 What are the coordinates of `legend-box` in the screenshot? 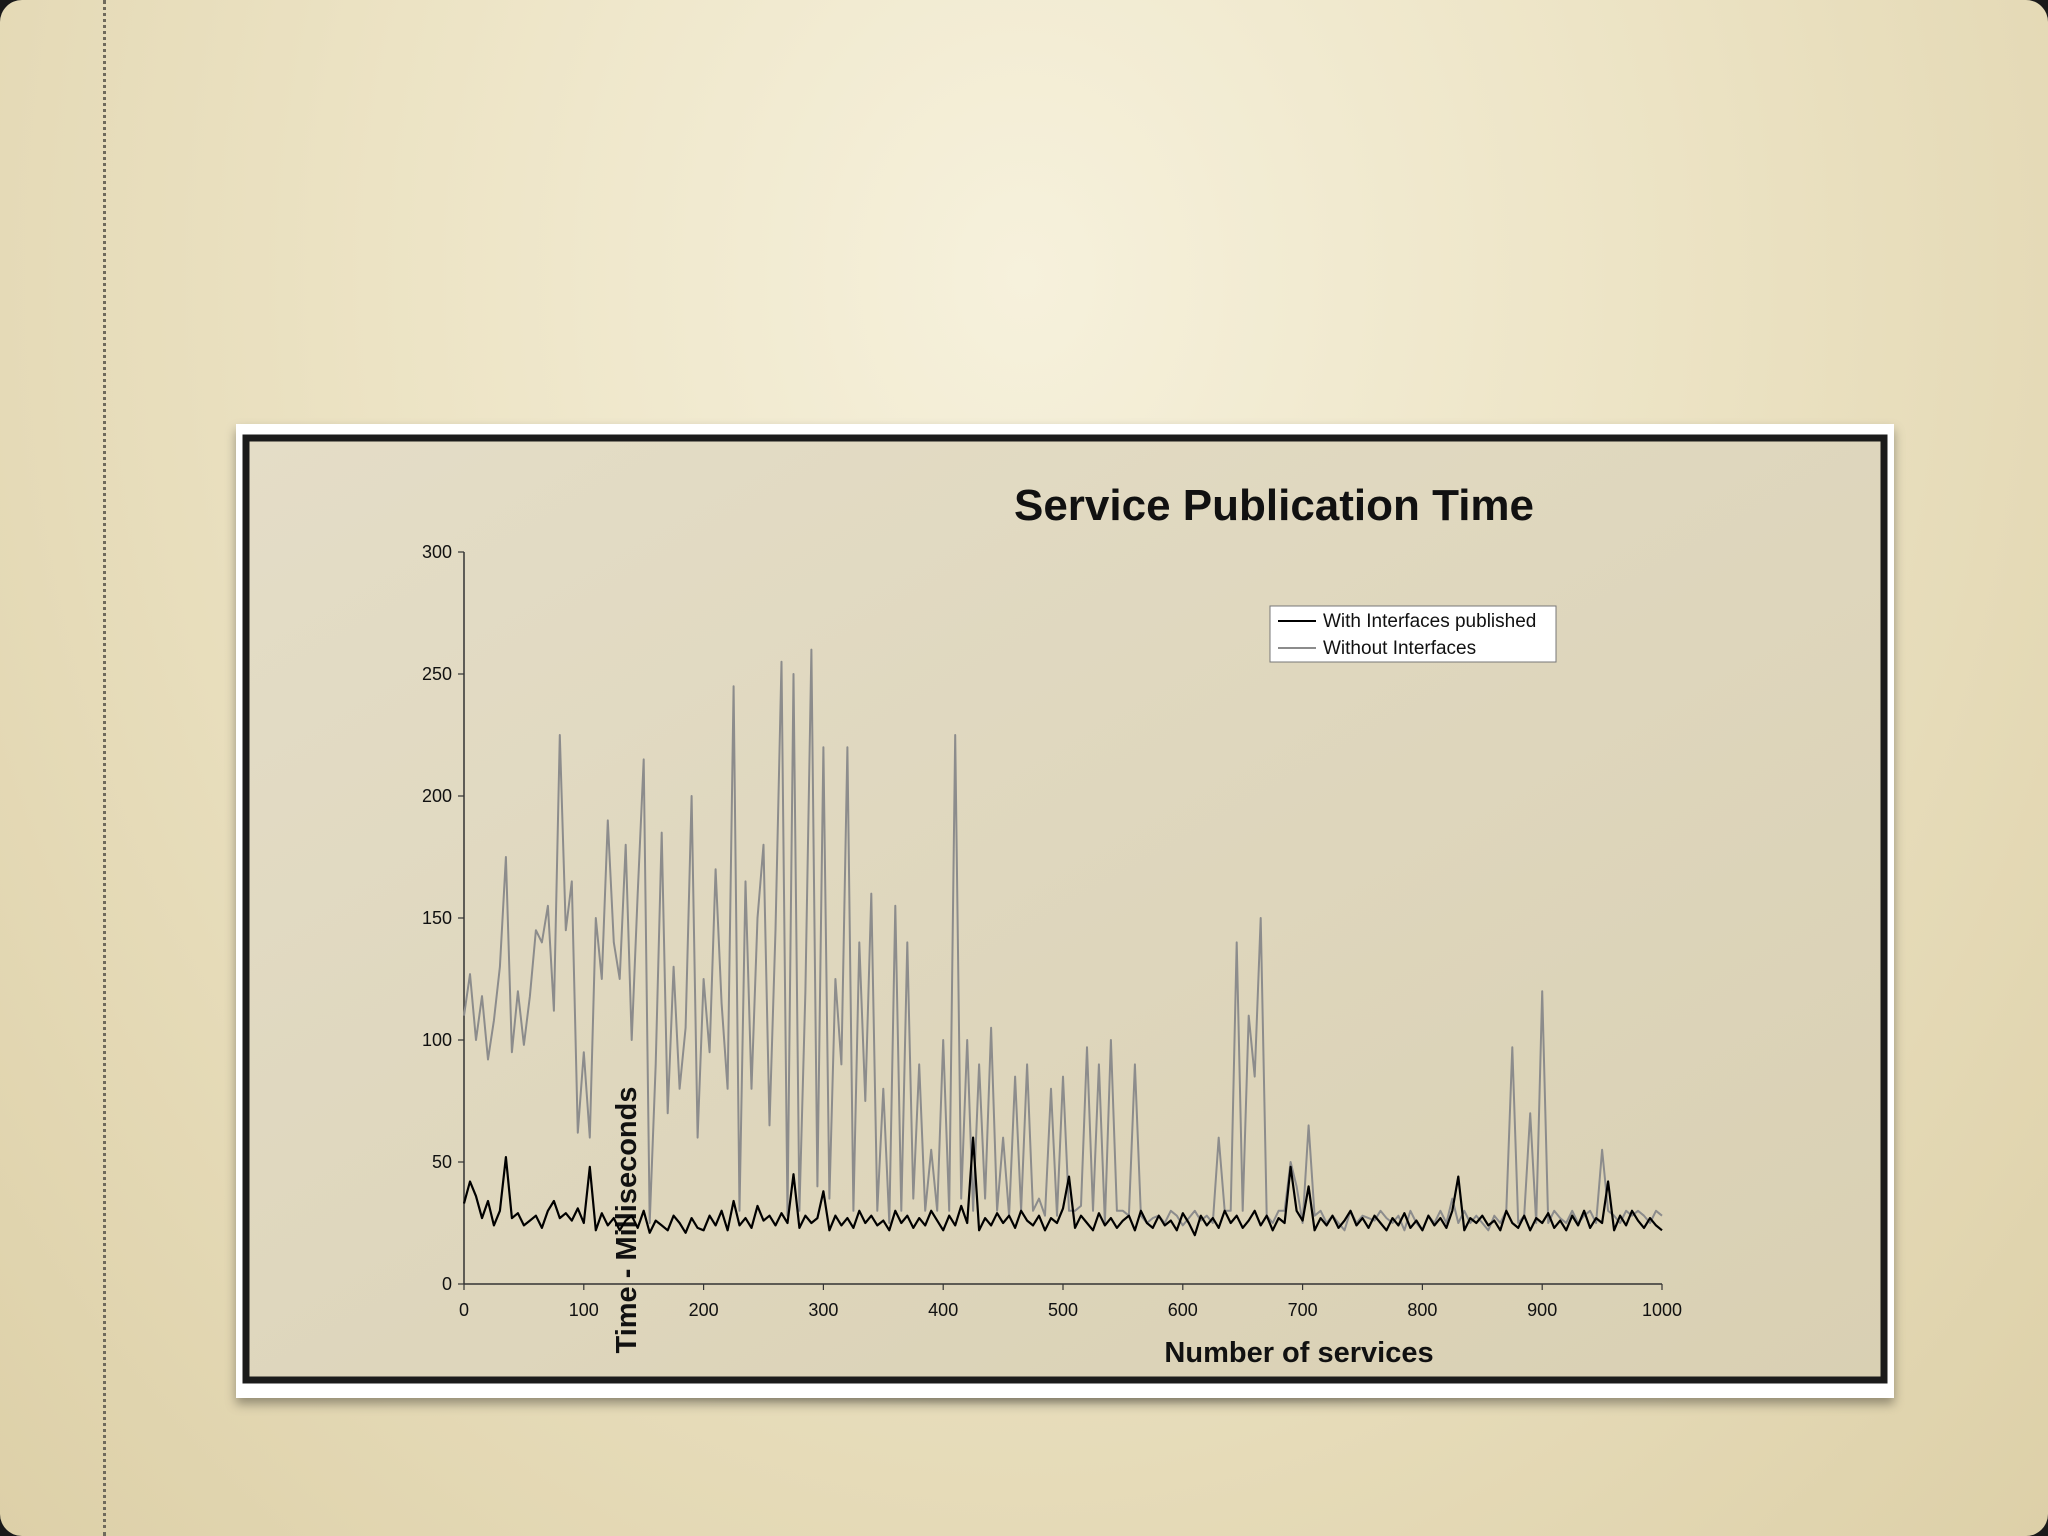 It's located at (1413, 634).